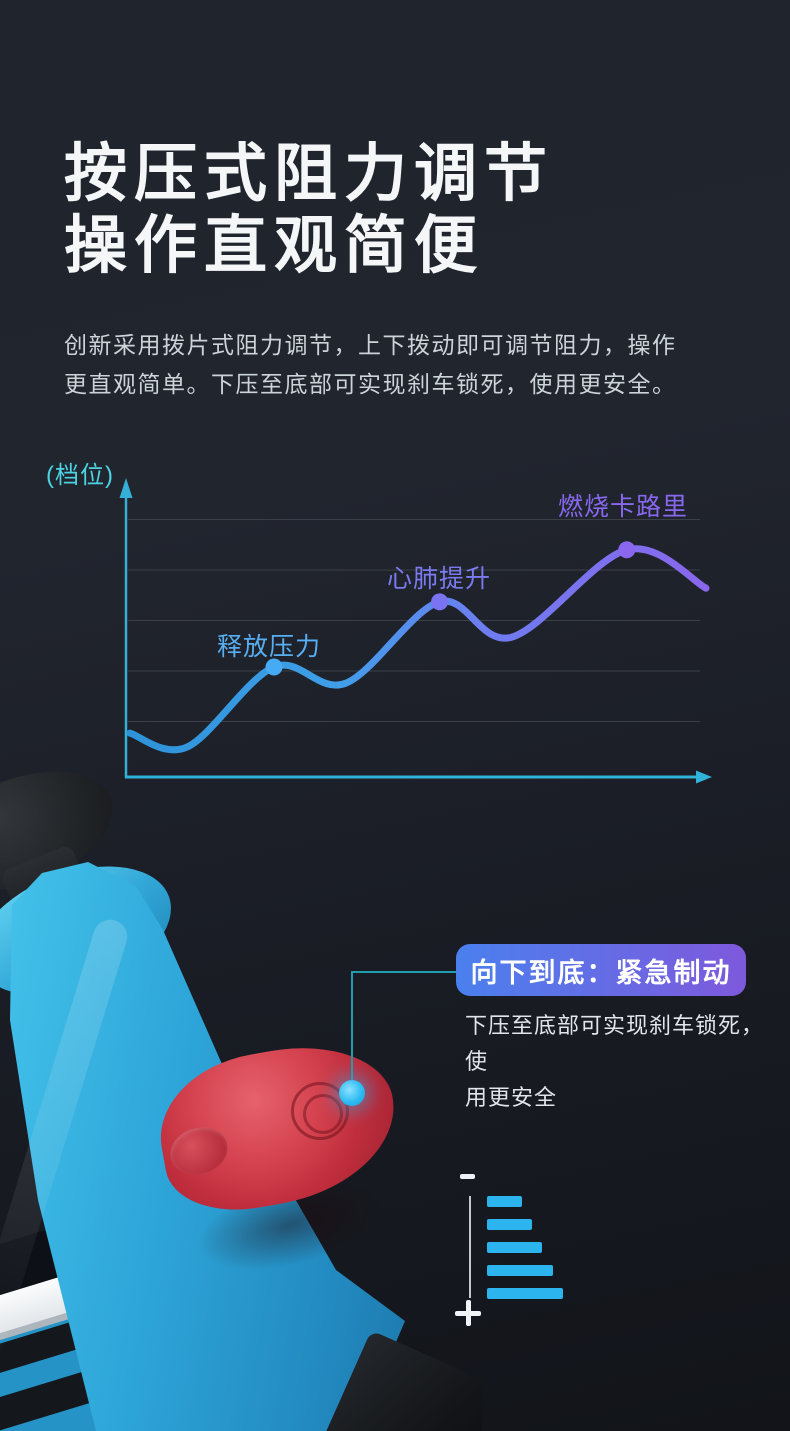 Image resolution: width=790 pixels, height=1431 pixels. I want to click on intro-line2: 更直观简单。下压至底部可实现刹车锁死，使用更安全。, so click(370, 384).